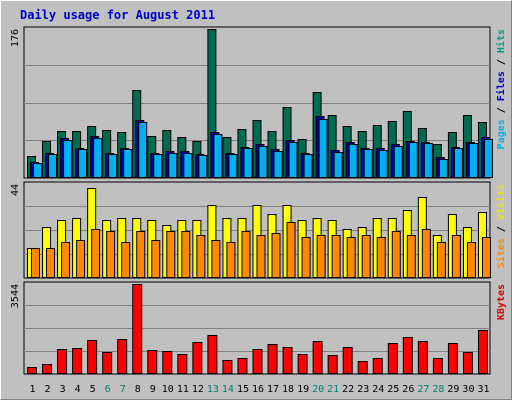 Image resolution: width=512 pixels, height=405 pixels. Describe the element at coordinates (408, 389) in the screenshot. I see `x-tick-label: 26` at that location.